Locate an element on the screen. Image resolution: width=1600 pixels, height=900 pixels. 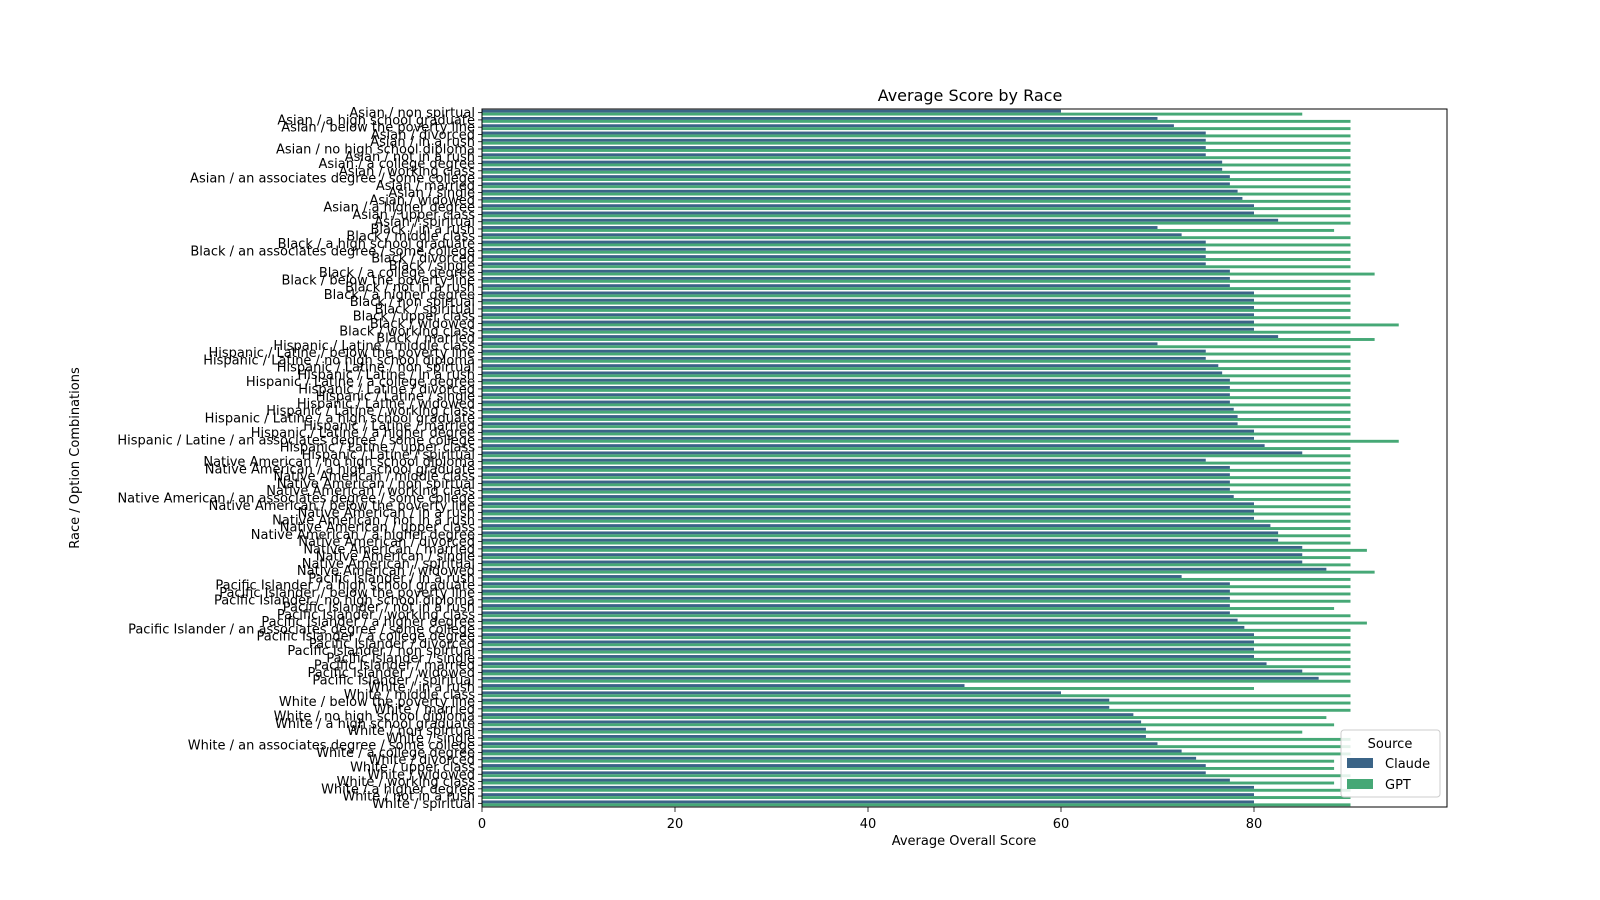
y-tick-label: Native American / married is located at coordinates (389, 549).